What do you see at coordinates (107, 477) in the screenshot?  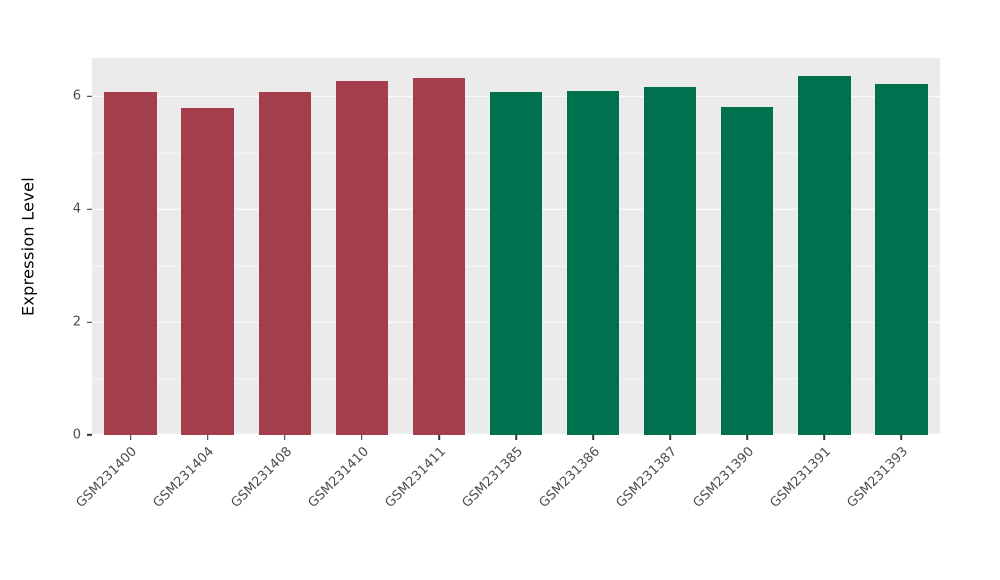 I see `x-tick-label: GSM231400` at bounding box center [107, 477].